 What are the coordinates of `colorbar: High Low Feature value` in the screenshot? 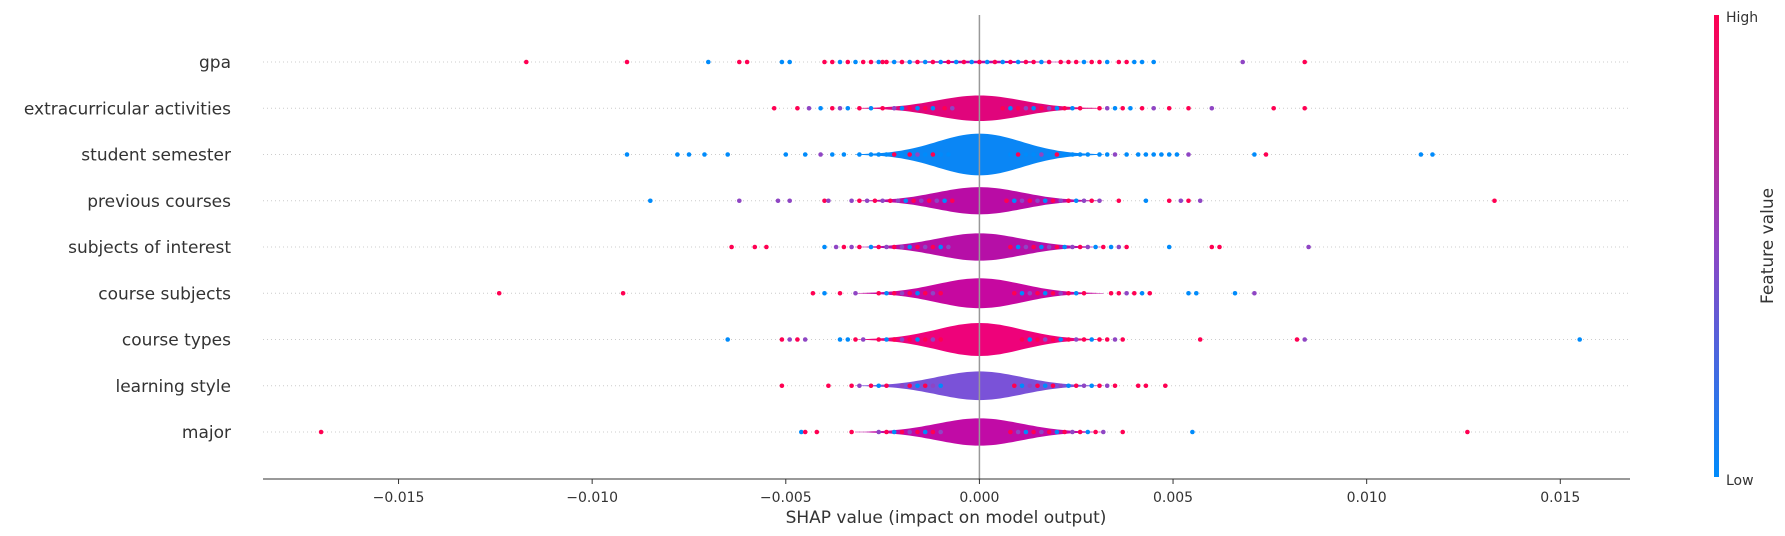 It's located at (1746, 249).